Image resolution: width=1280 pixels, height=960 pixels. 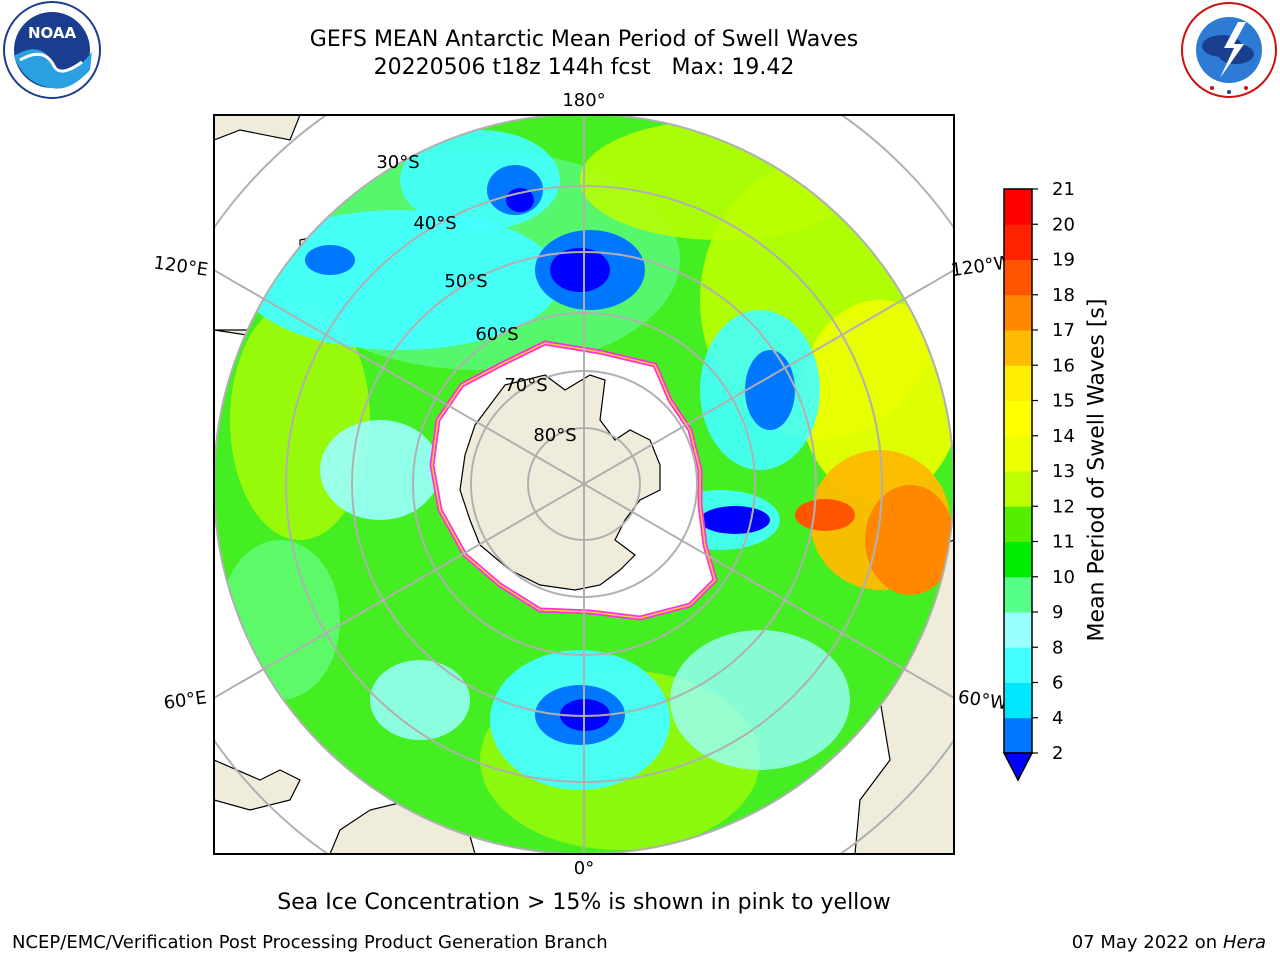 What do you see at coordinates (1063, 224) in the screenshot?
I see `colorbar-tick-label: 20` at bounding box center [1063, 224].